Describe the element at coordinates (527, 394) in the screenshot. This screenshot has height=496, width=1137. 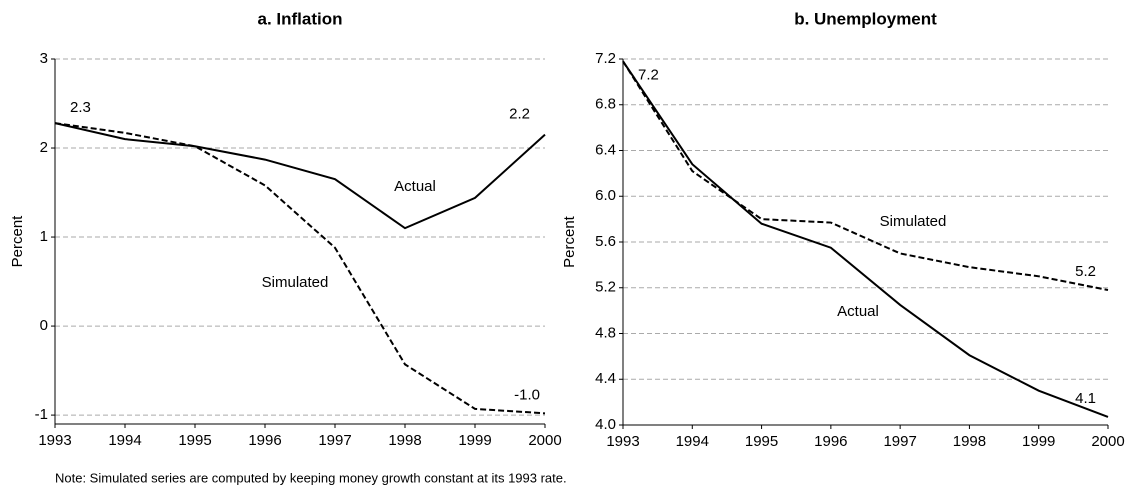
I see `value-label: -1.0` at that location.